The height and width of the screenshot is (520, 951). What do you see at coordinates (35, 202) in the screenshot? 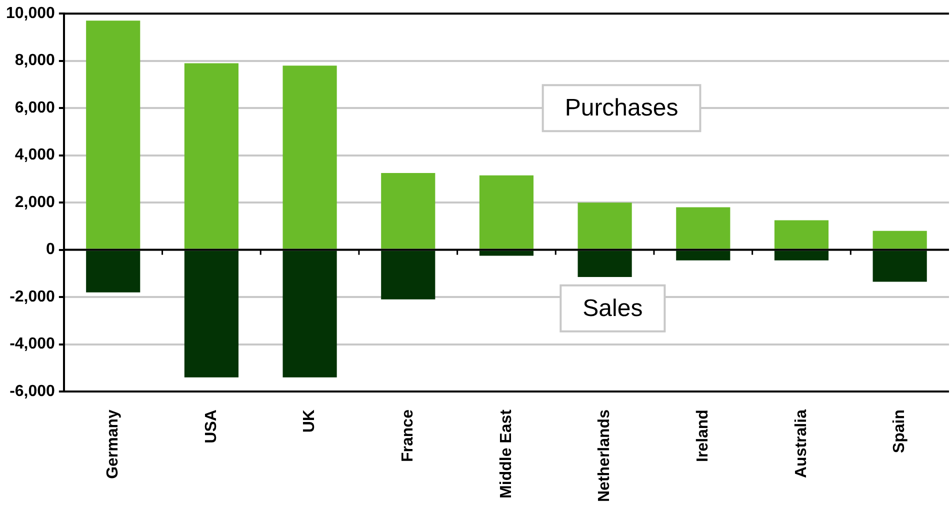
I see `y-tick-label: 2,000` at bounding box center [35, 202].